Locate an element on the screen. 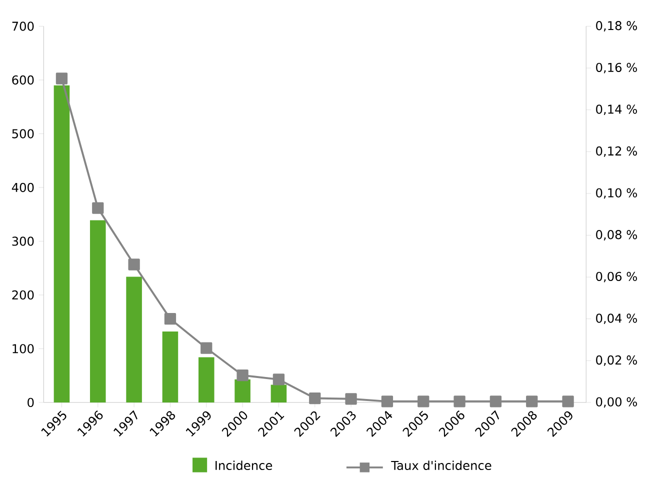 This screenshot has height=481, width=649. y2-tick-label: 0,16 % is located at coordinates (616, 68).